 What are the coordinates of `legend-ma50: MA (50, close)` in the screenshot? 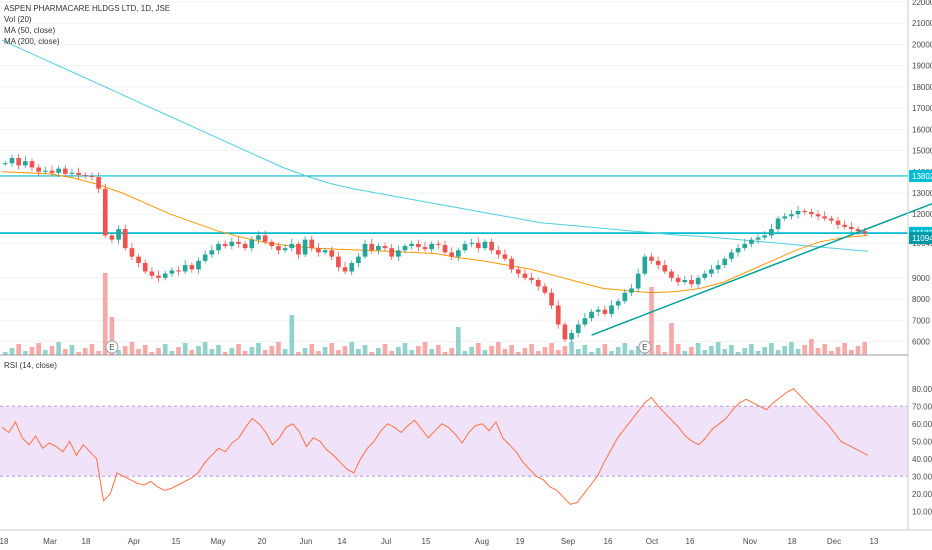 It's located at (29, 30).